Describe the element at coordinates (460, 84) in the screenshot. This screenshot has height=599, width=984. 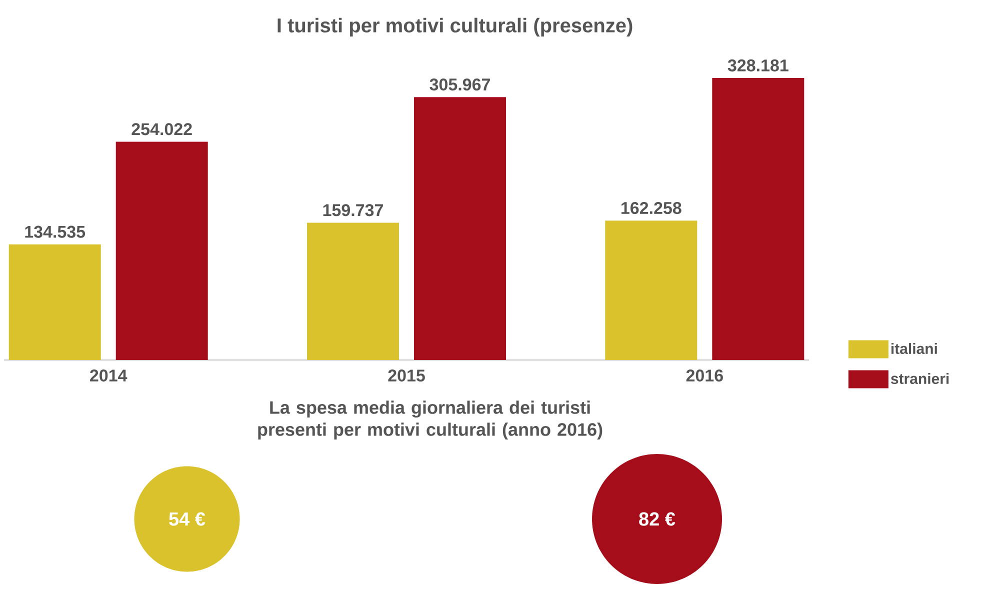
I see `data-label: 305.967` at that location.